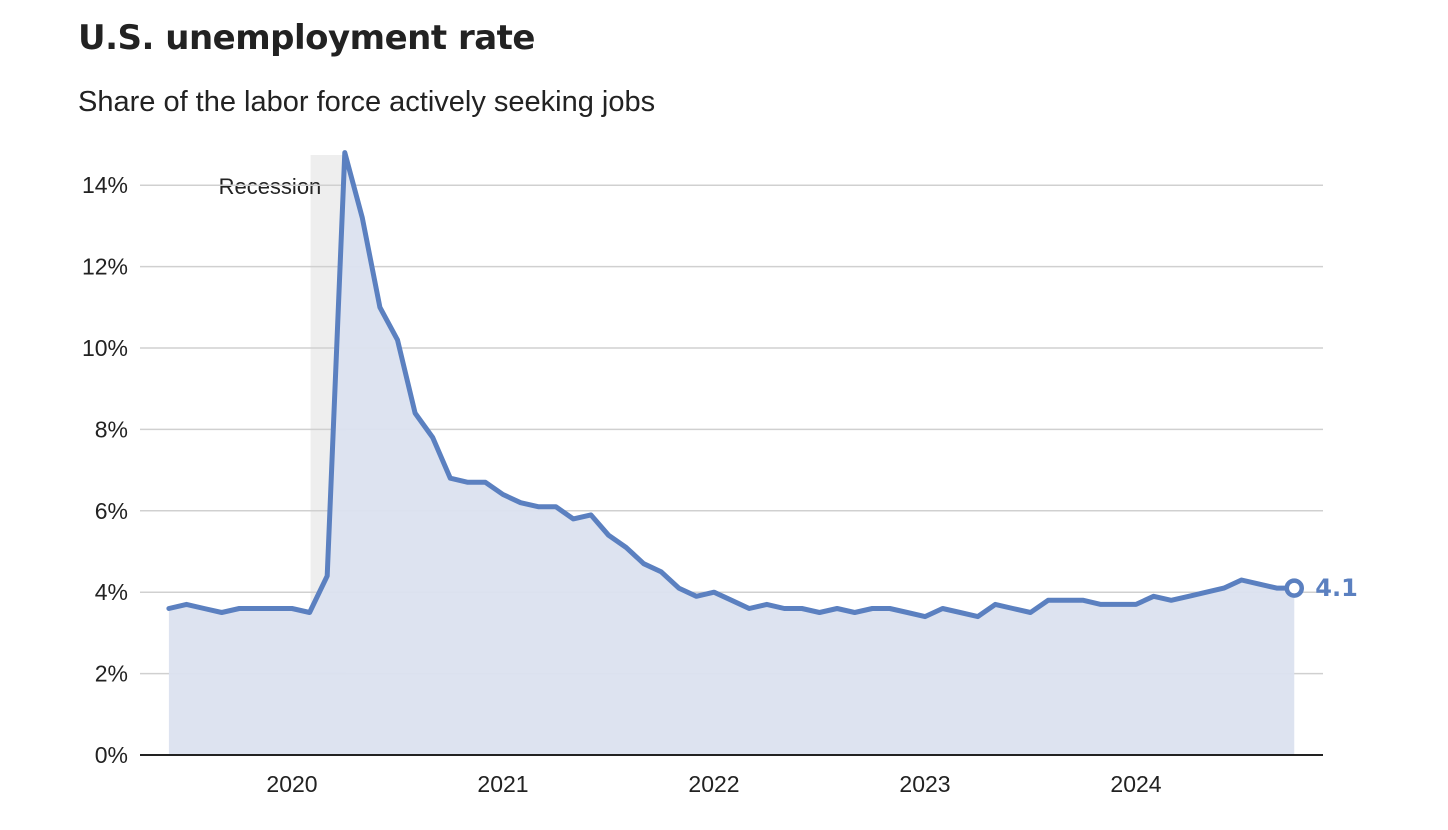 Image resolution: width=1448 pixels, height=830 pixels. Describe the element at coordinates (111, 592) in the screenshot. I see `y-tick-label: 4%` at that location.